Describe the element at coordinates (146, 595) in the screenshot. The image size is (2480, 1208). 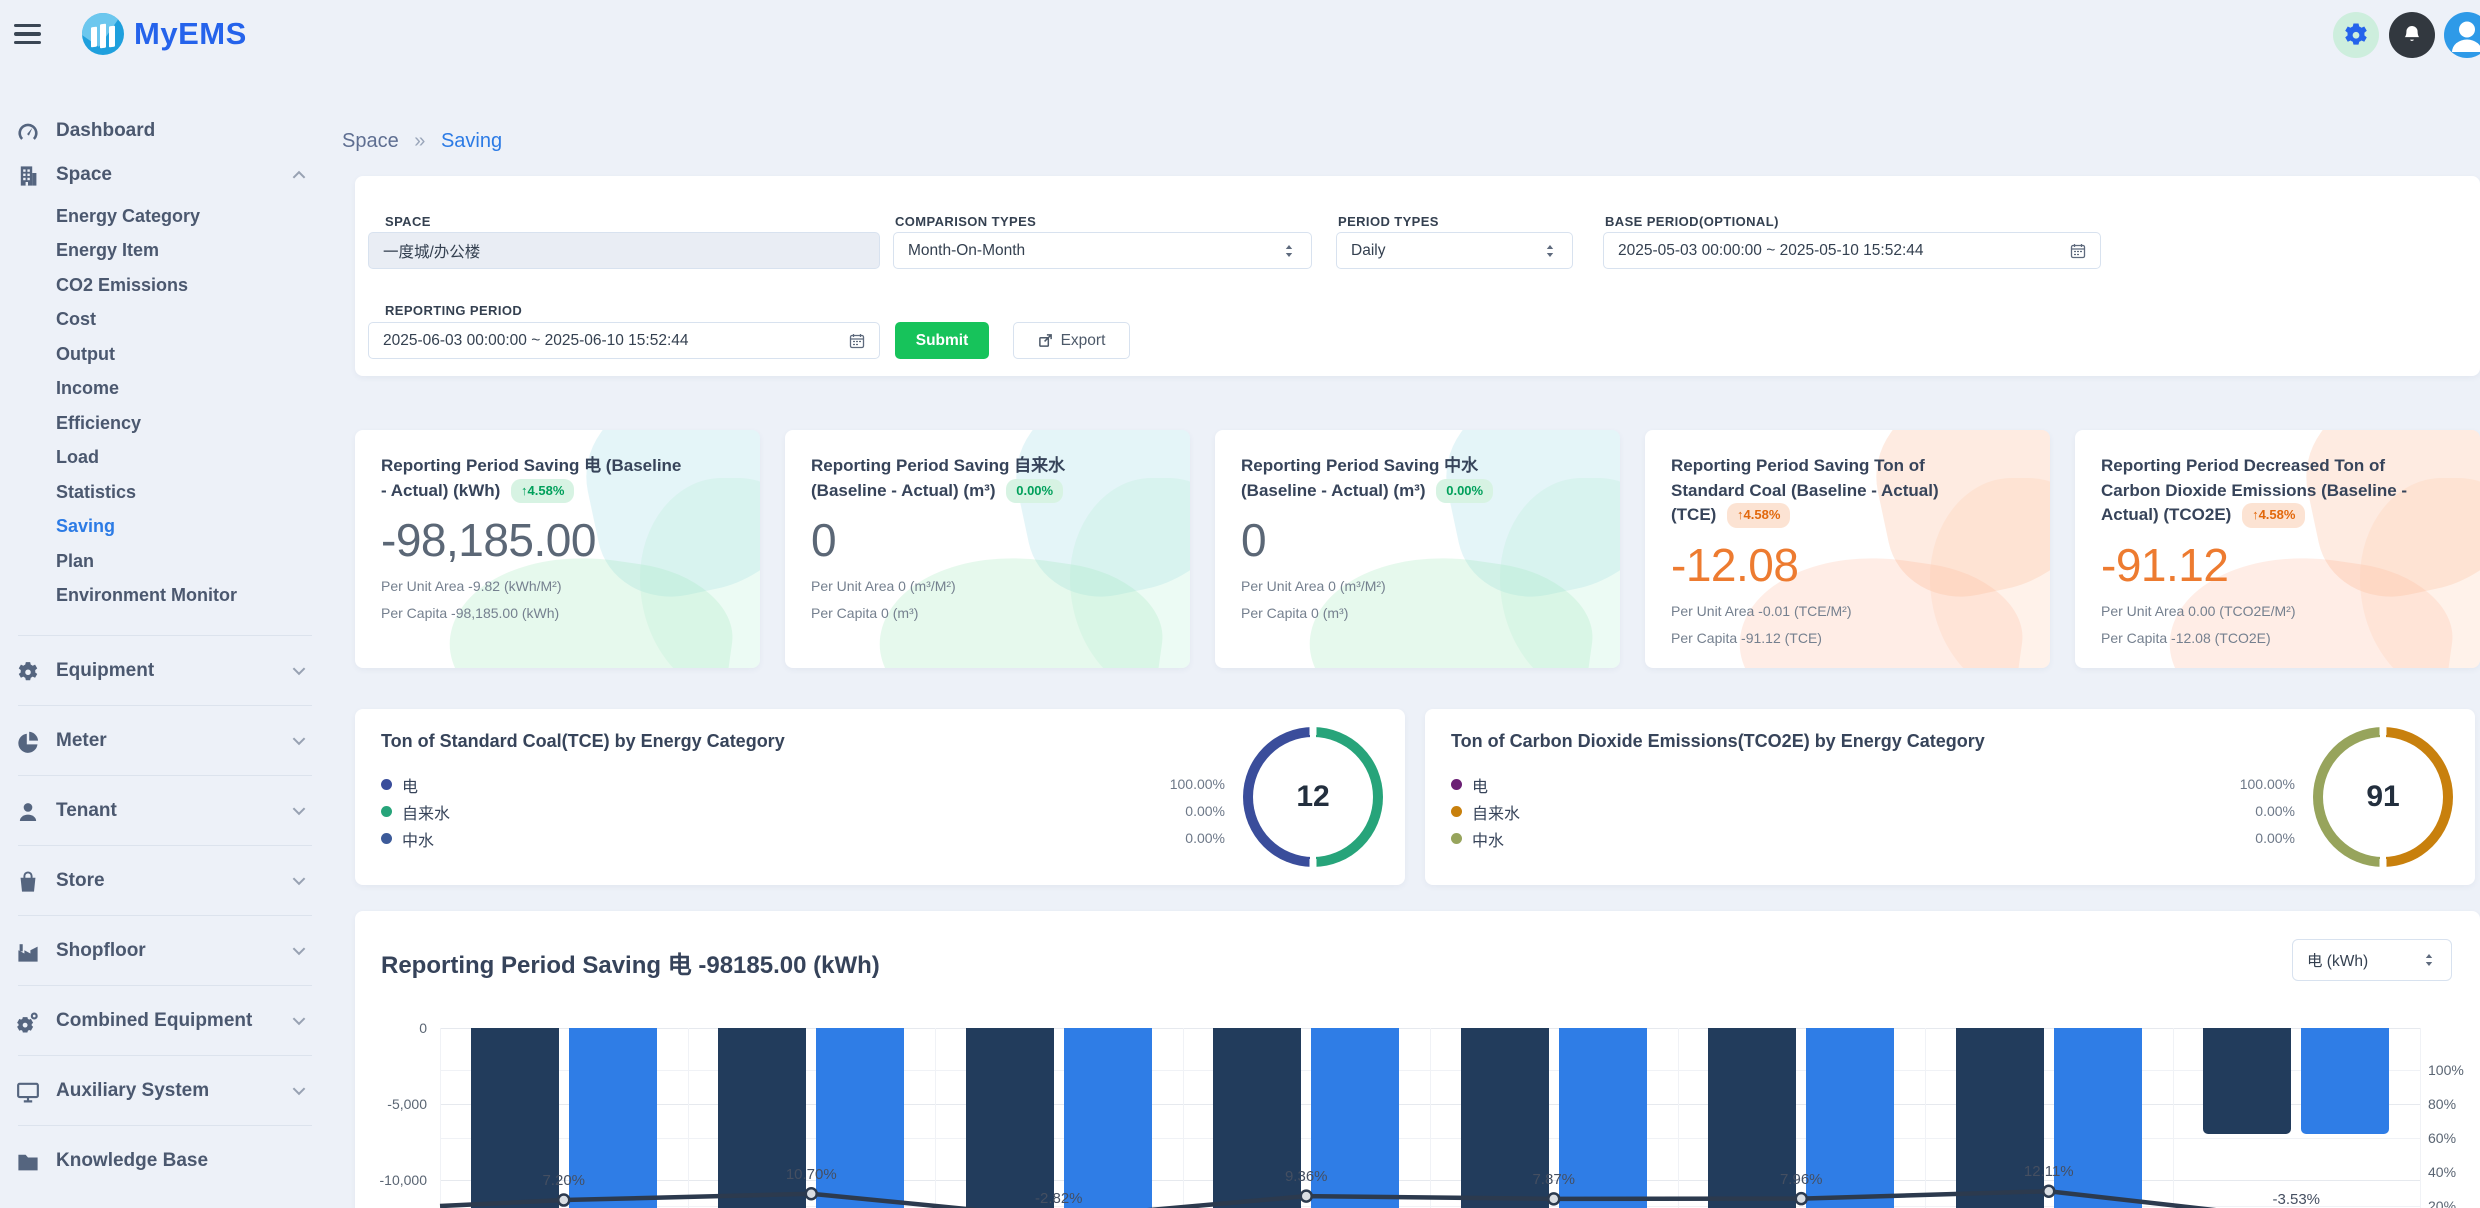
I see `sidebar-item-environment-monitor: Environment Monitor` at that location.